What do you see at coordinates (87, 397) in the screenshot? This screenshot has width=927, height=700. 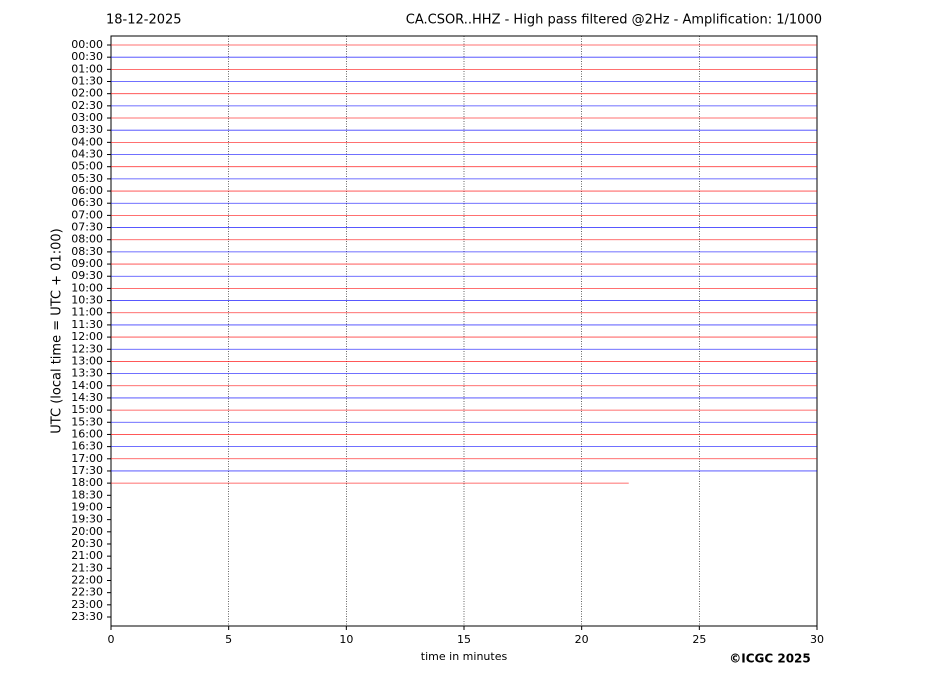 I see `y-tick-label: 14:30` at bounding box center [87, 397].